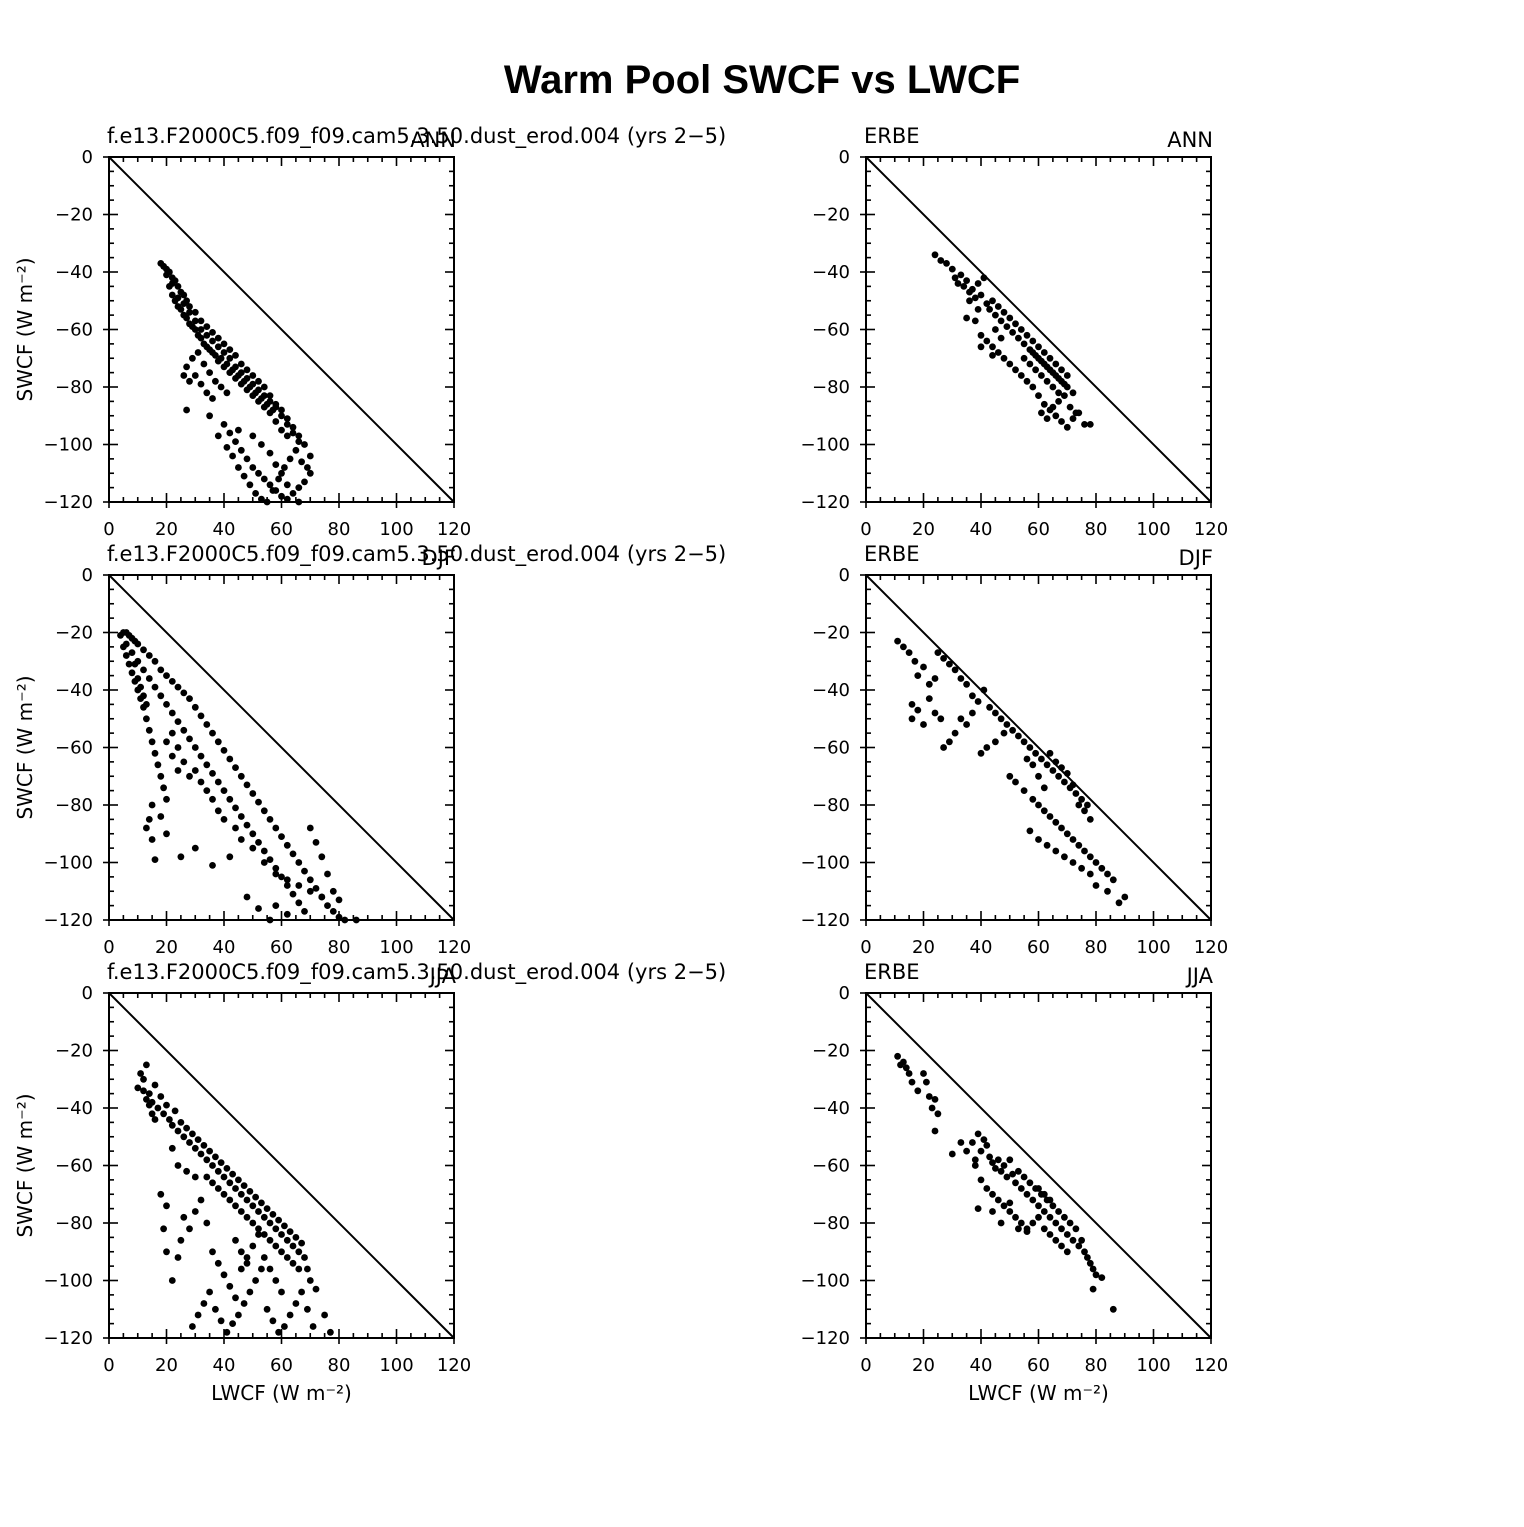  I want to click on x-tick-label: 0, so click(108, 529).